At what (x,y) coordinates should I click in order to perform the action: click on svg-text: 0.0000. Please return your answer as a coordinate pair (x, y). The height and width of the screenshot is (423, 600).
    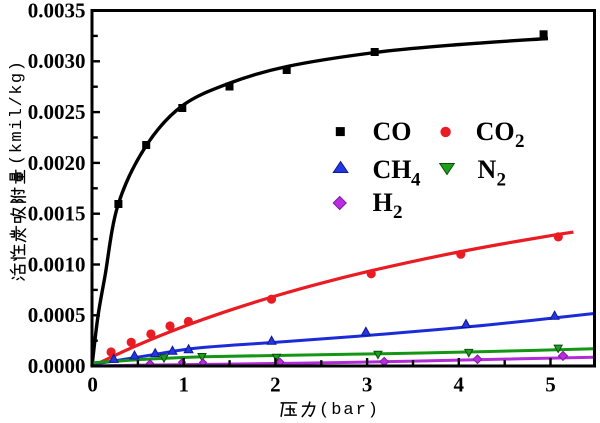
    Looking at the image, I should click on (57, 366).